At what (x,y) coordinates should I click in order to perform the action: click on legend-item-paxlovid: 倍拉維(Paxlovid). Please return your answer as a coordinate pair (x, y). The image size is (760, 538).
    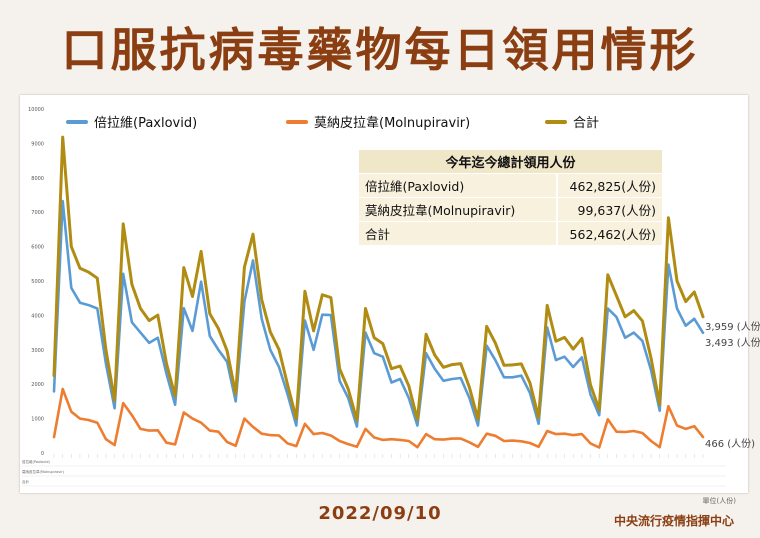
    Looking at the image, I should click on (131, 121).